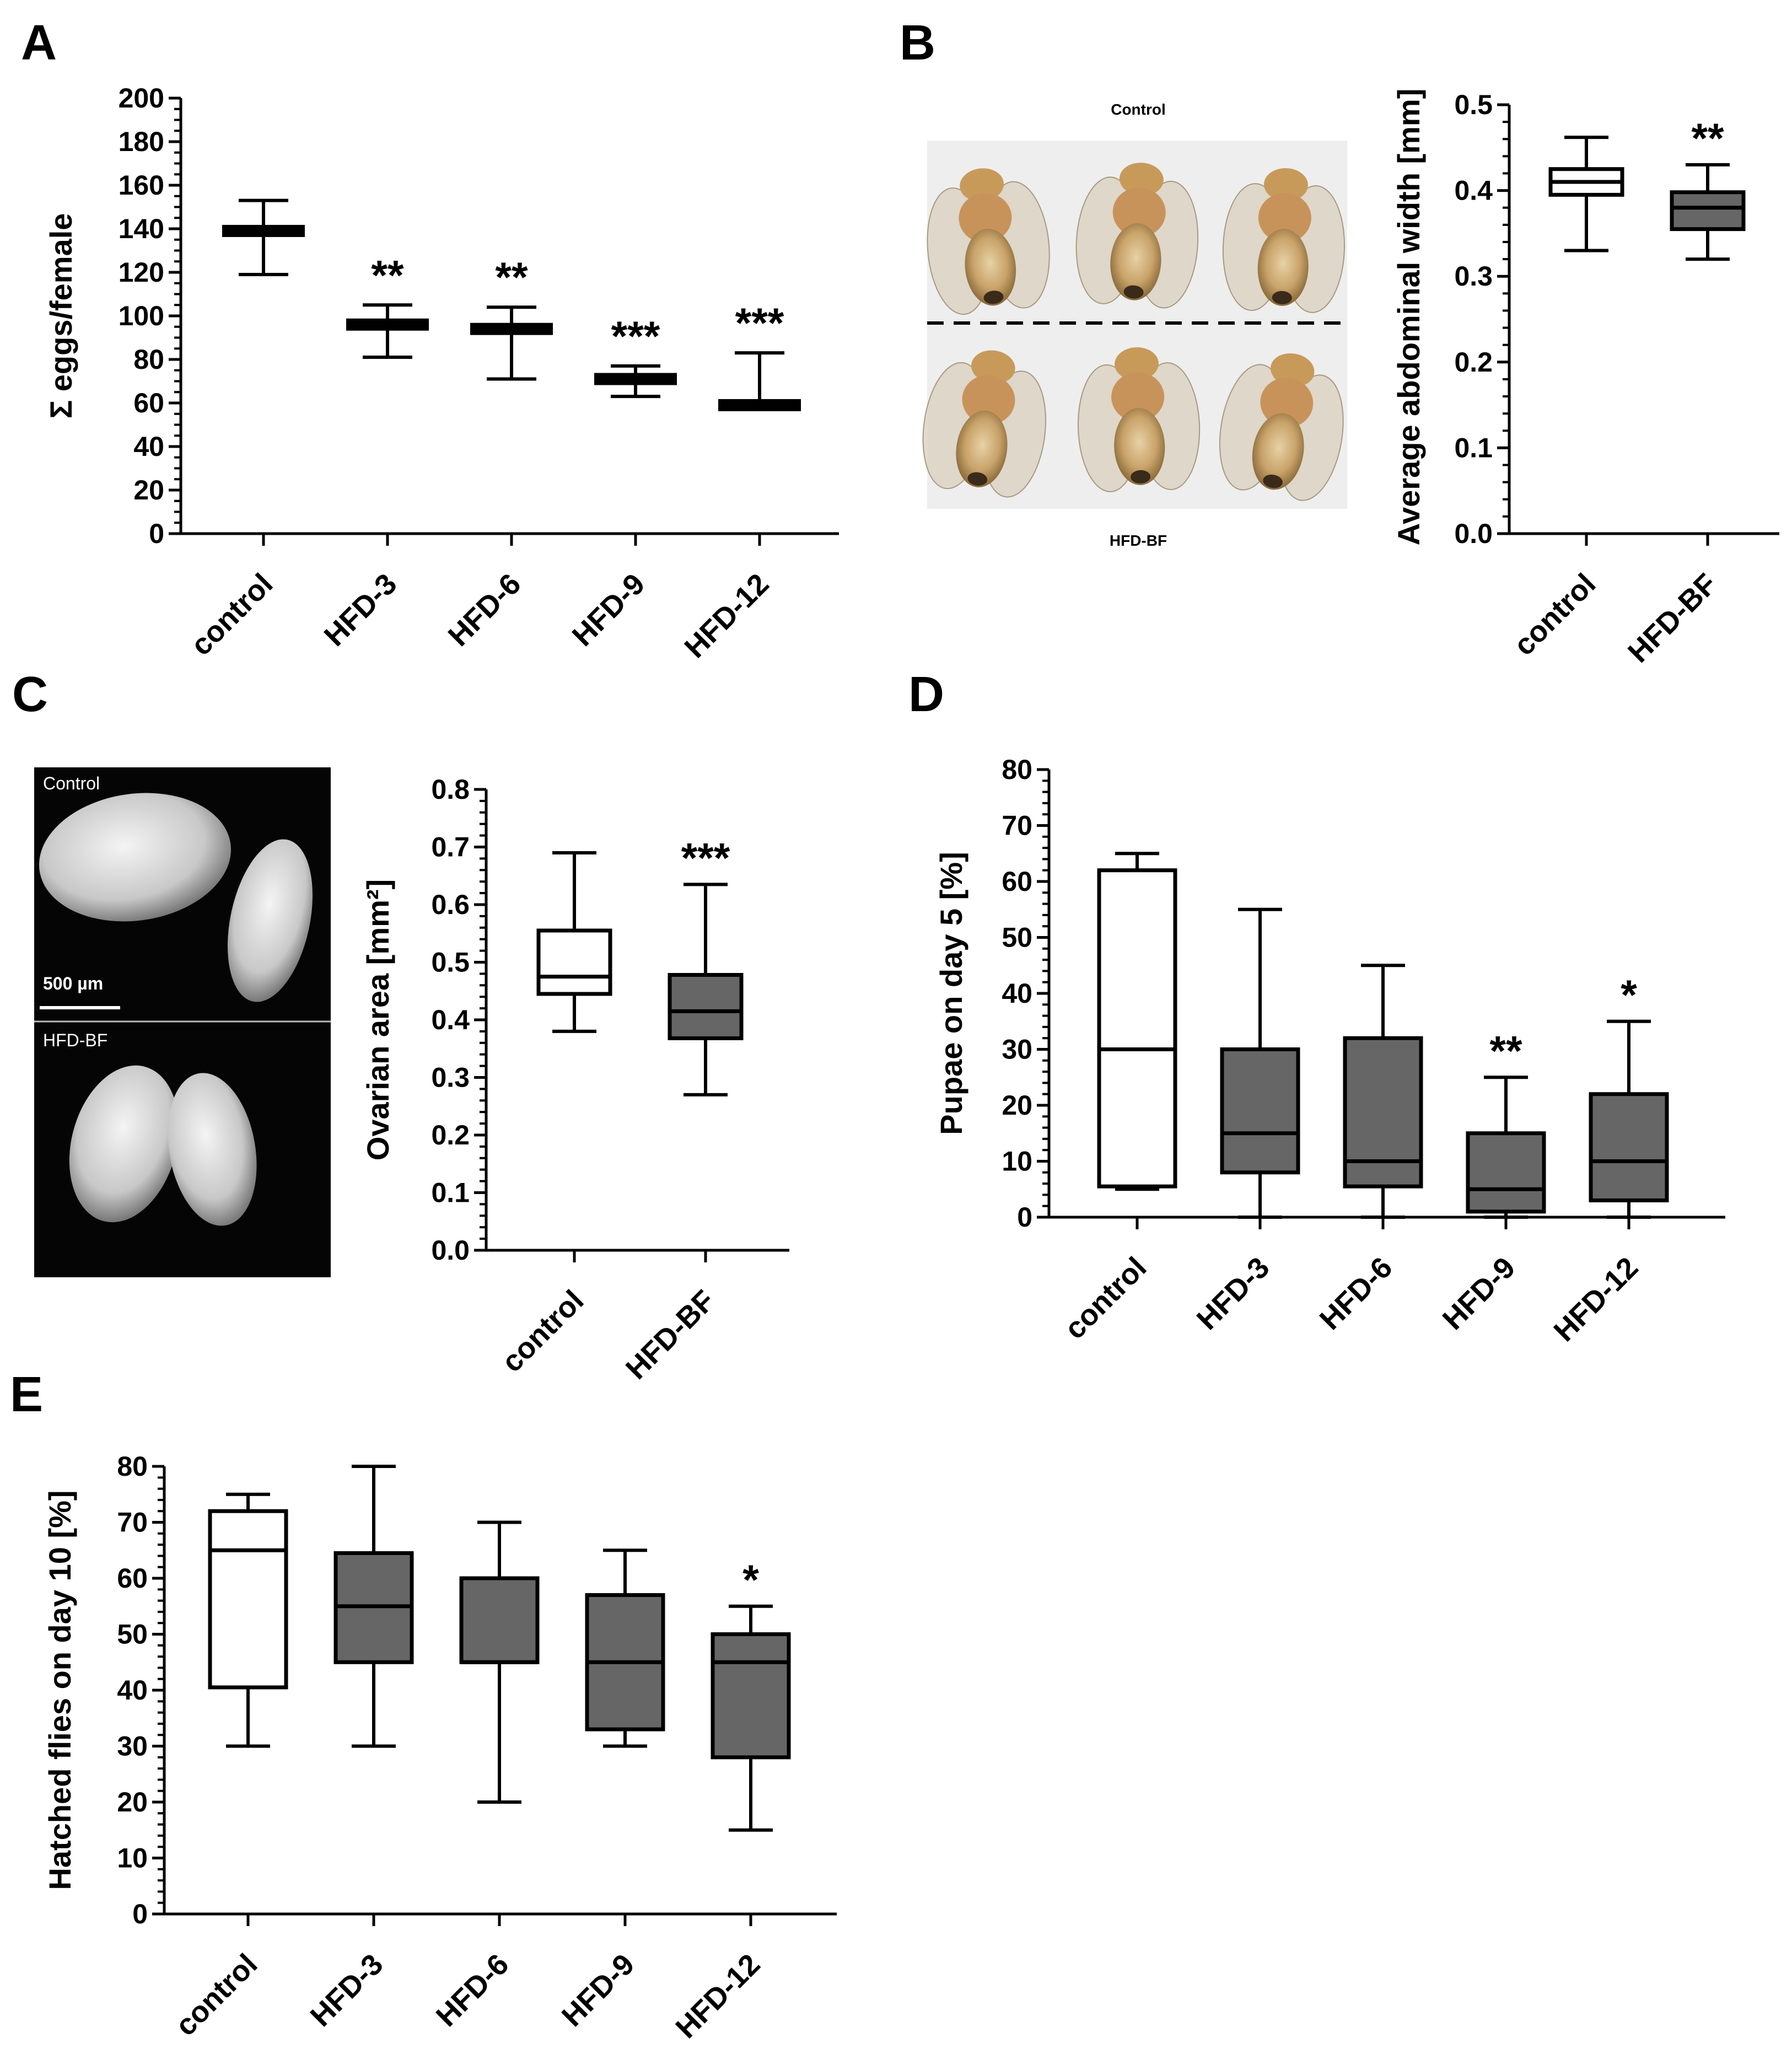  Describe the element at coordinates (270, 921) in the screenshot. I see `ovary-control-right` at that location.